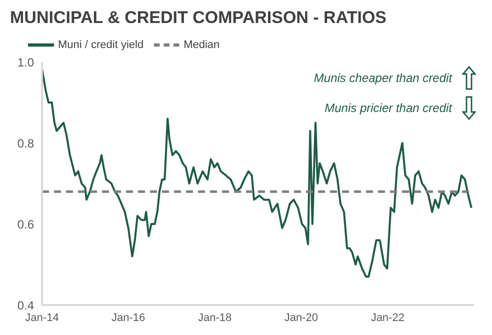  I want to click on x-tick-label: Jan-20, so click(301, 318).